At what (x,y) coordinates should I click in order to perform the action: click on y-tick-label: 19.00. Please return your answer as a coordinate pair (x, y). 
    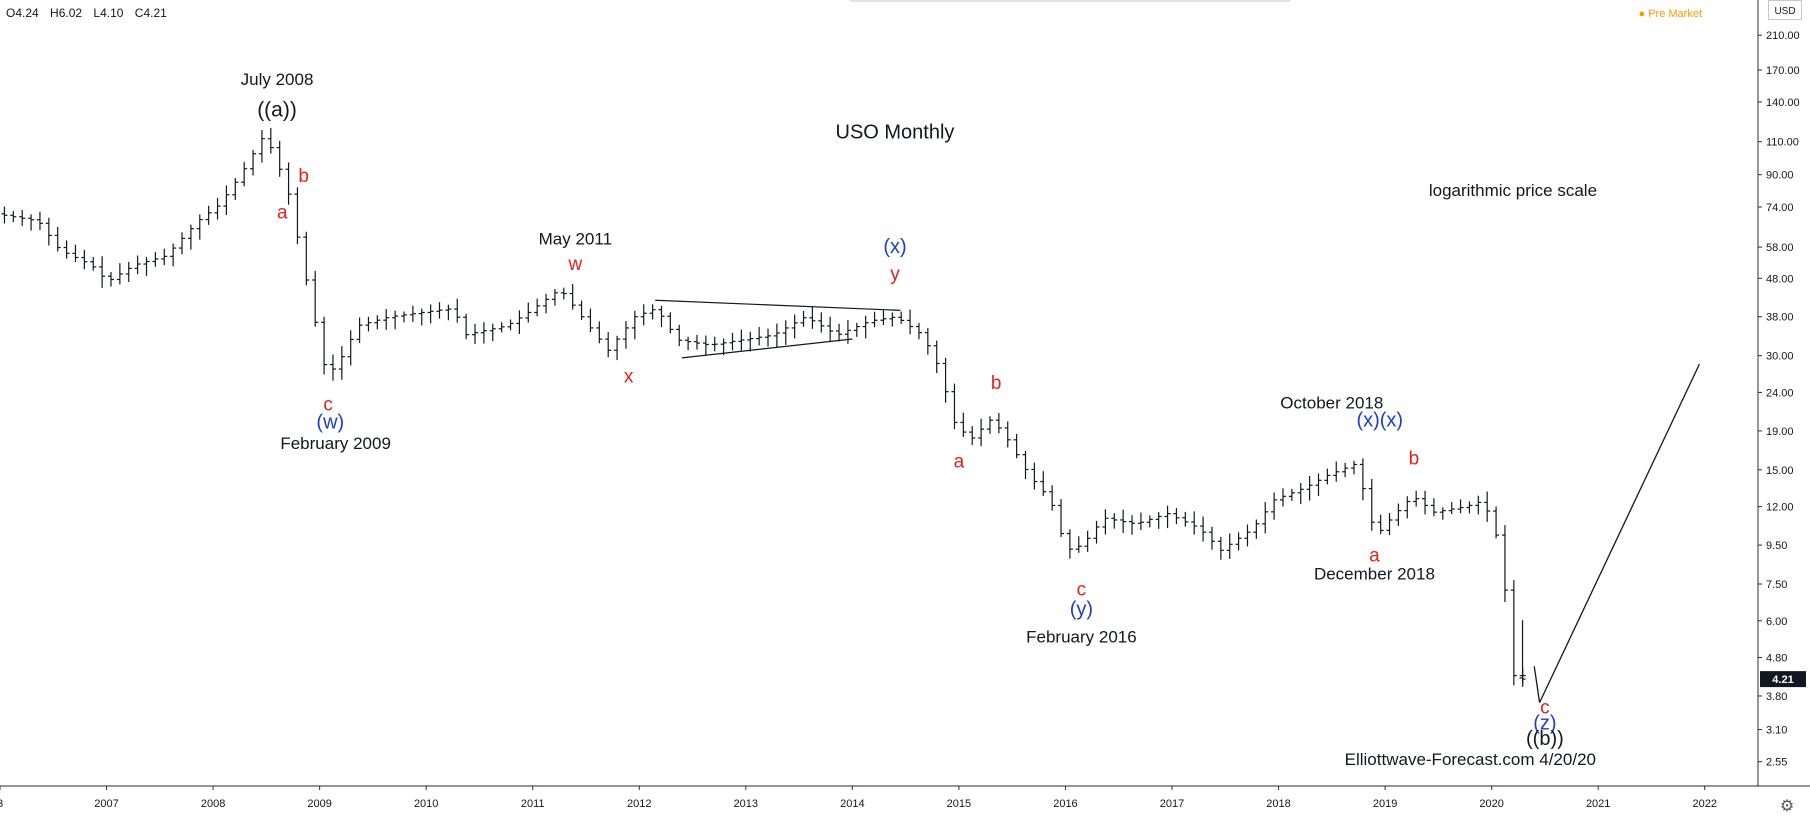
    Looking at the image, I should click on (1780, 432).